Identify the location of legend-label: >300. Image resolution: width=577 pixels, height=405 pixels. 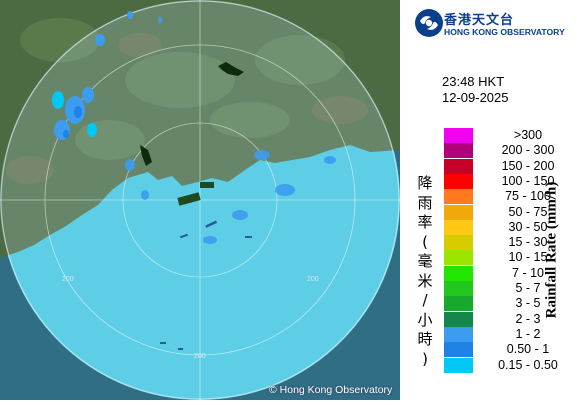
(528, 135).